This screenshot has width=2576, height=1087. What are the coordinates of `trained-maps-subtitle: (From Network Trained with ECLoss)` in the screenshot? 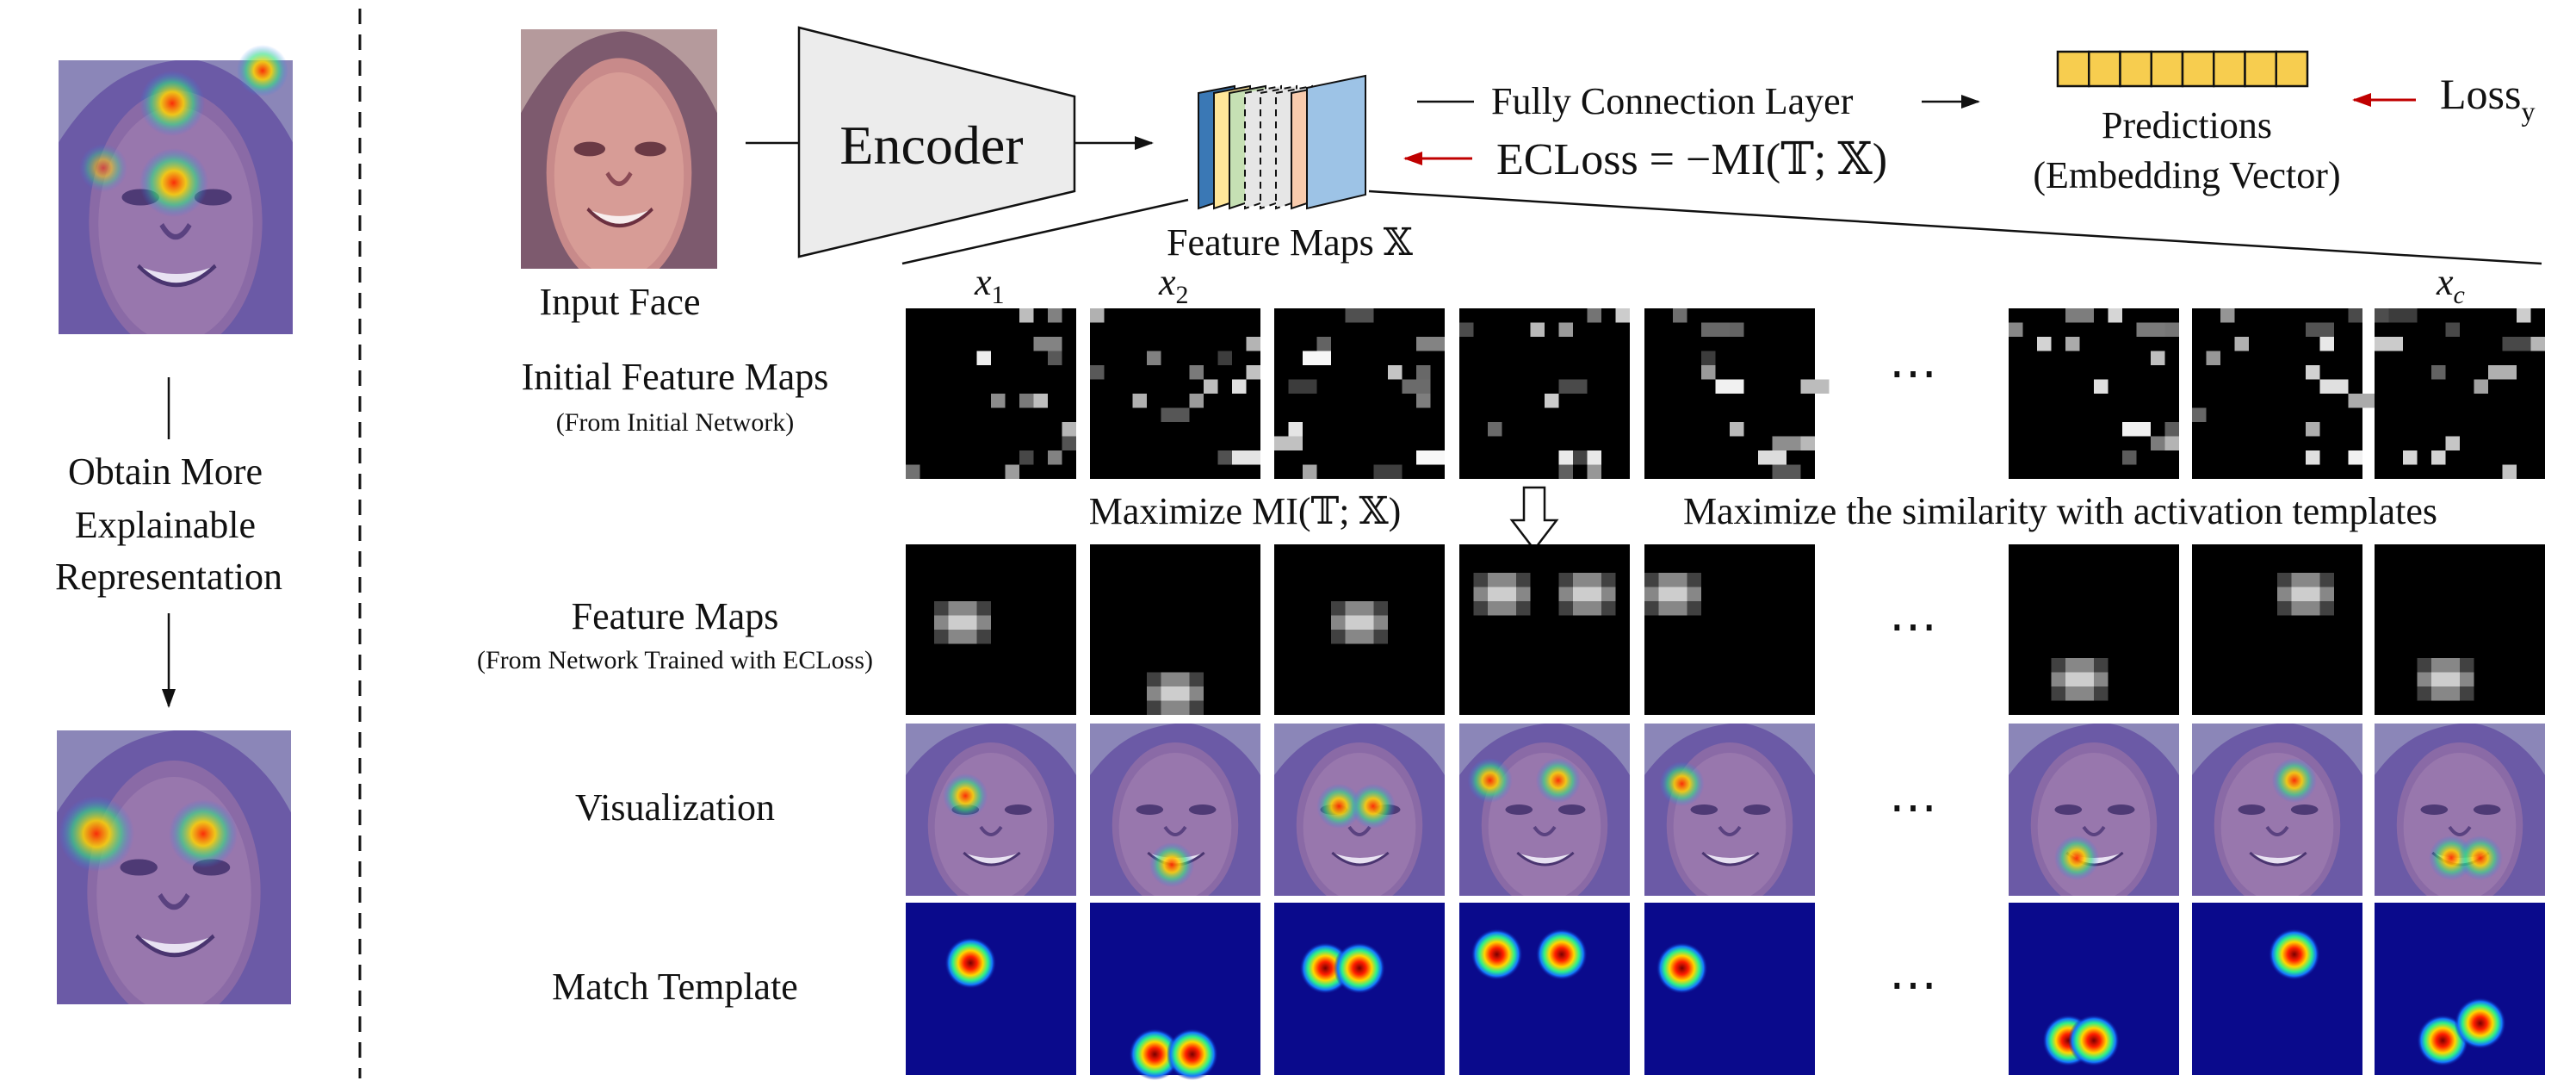 It's located at (675, 660).